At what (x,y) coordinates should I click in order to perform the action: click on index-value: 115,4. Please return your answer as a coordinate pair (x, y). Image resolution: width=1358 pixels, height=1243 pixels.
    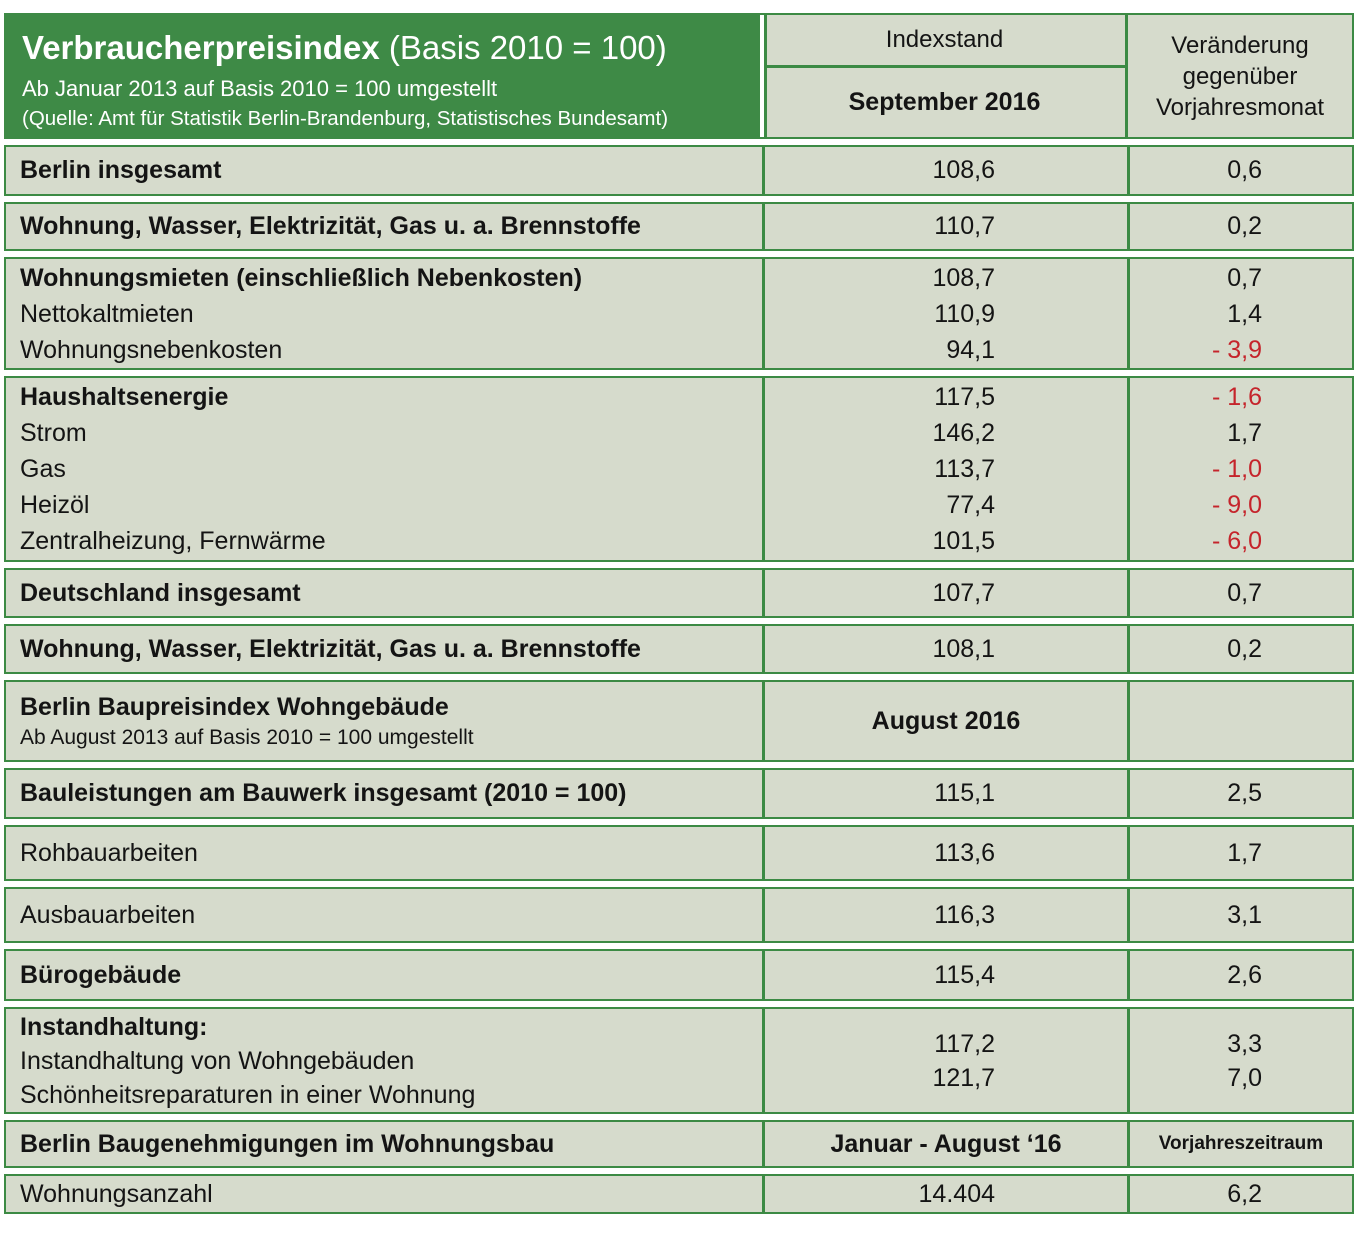
    Looking at the image, I should click on (964, 974).